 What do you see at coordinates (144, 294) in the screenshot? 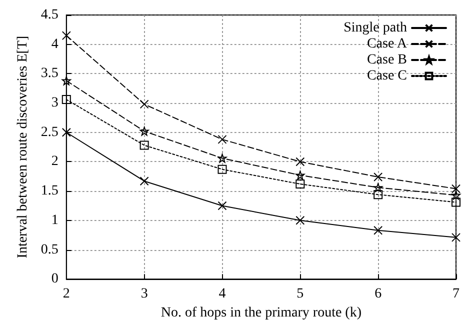
I see `x-tick-label: 3` at bounding box center [144, 294].